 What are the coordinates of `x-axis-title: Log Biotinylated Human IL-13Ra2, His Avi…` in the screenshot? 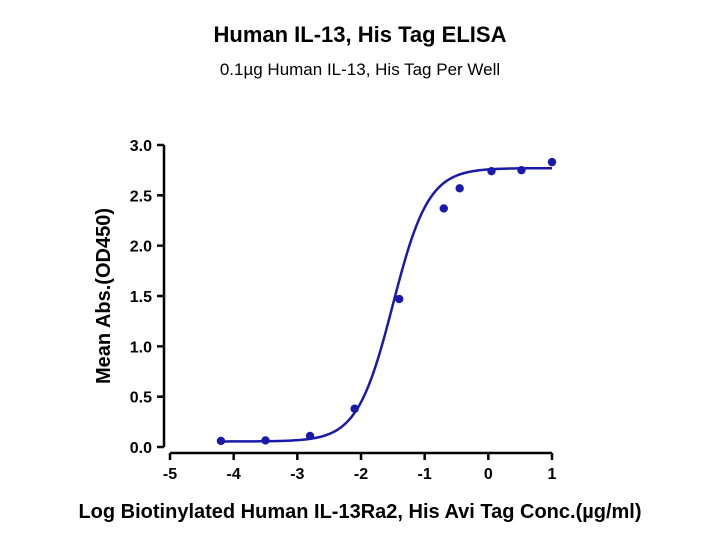 It's located at (359, 512).